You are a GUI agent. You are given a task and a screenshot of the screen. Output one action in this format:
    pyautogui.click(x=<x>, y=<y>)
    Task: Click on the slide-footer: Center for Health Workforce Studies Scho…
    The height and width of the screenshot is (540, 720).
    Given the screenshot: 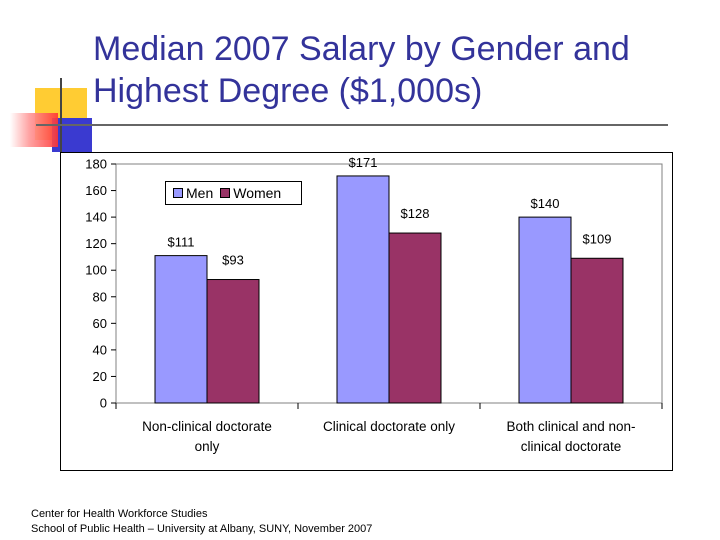 What is the action you would take?
    pyautogui.click(x=201, y=522)
    